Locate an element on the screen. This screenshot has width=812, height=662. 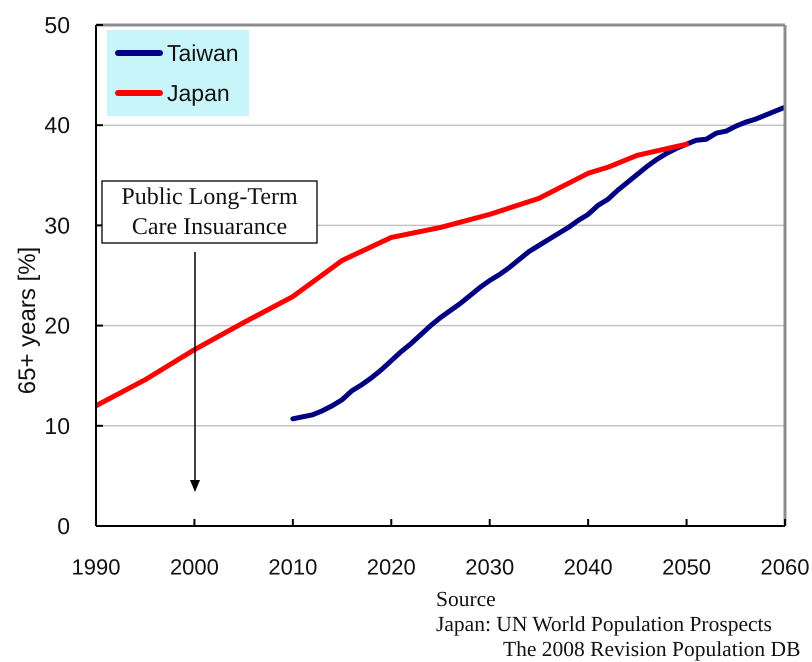
y-tick-label: 10 is located at coordinates (57, 425).